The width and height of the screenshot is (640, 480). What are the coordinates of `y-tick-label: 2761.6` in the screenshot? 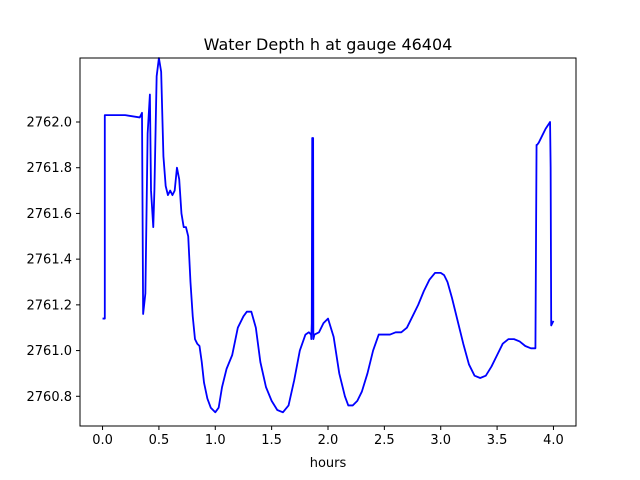 It's located at (50, 214).